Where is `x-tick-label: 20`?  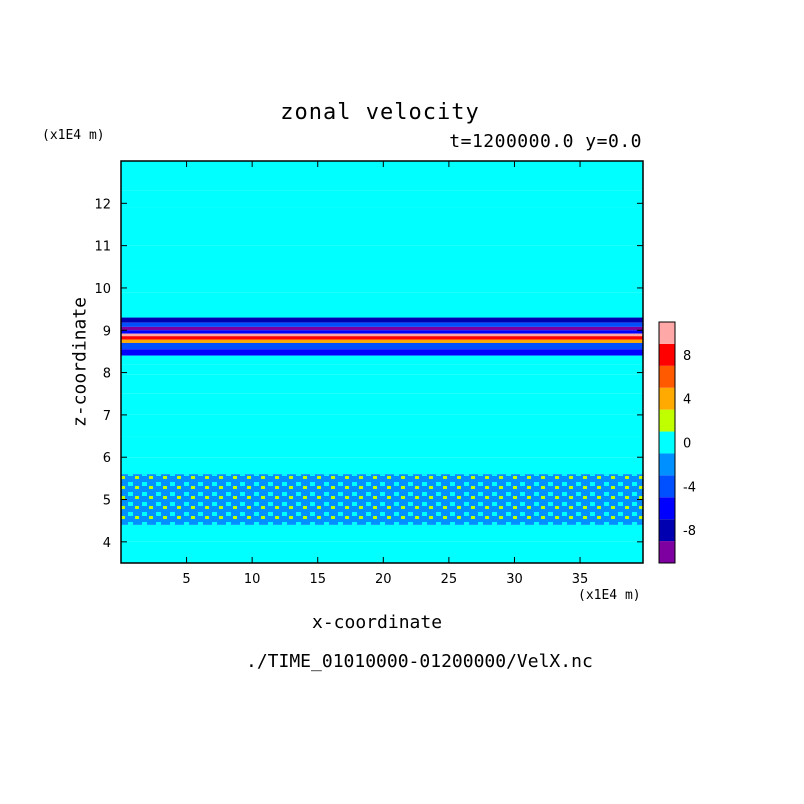 x-tick-label: 20 is located at coordinates (383, 579).